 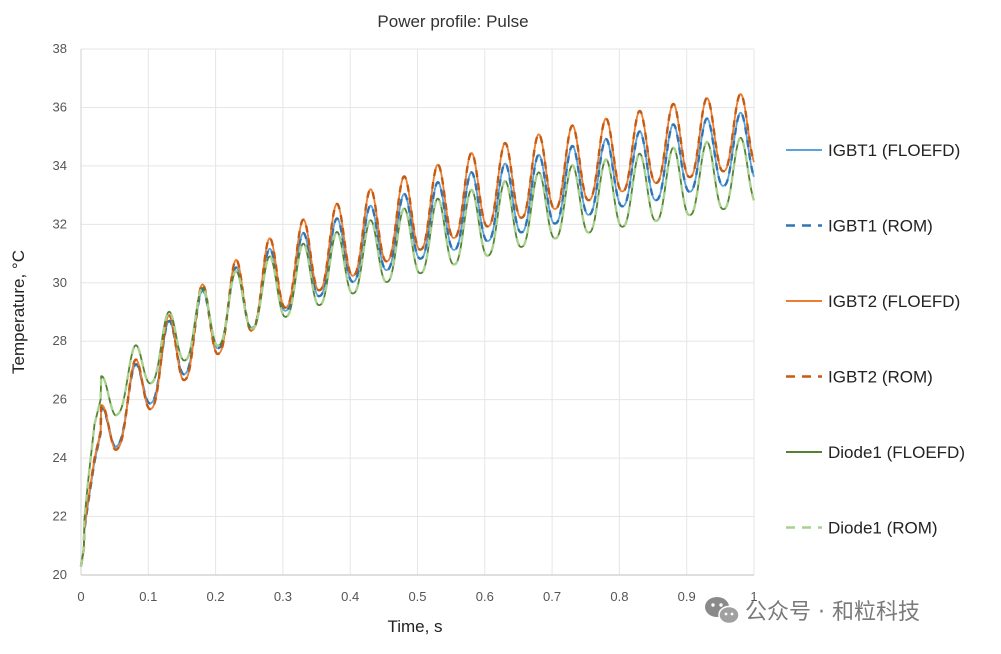 I want to click on x-tick-label: 0.8, so click(x=619, y=596).